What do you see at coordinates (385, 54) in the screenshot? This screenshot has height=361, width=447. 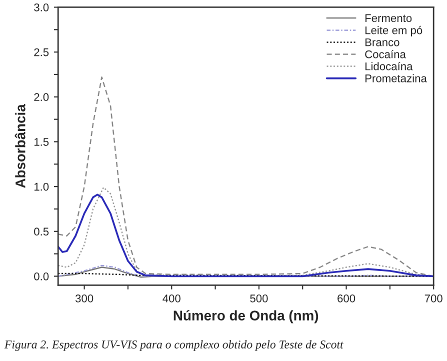 I see `legend-label: Cocaína` at bounding box center [385, 54].